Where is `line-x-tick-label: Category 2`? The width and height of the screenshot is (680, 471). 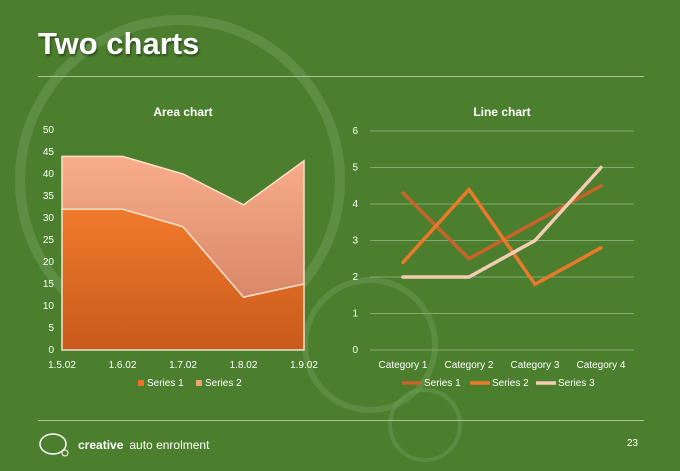
line-x-tick-label: Category 2 is located at coordinates (469, 365).